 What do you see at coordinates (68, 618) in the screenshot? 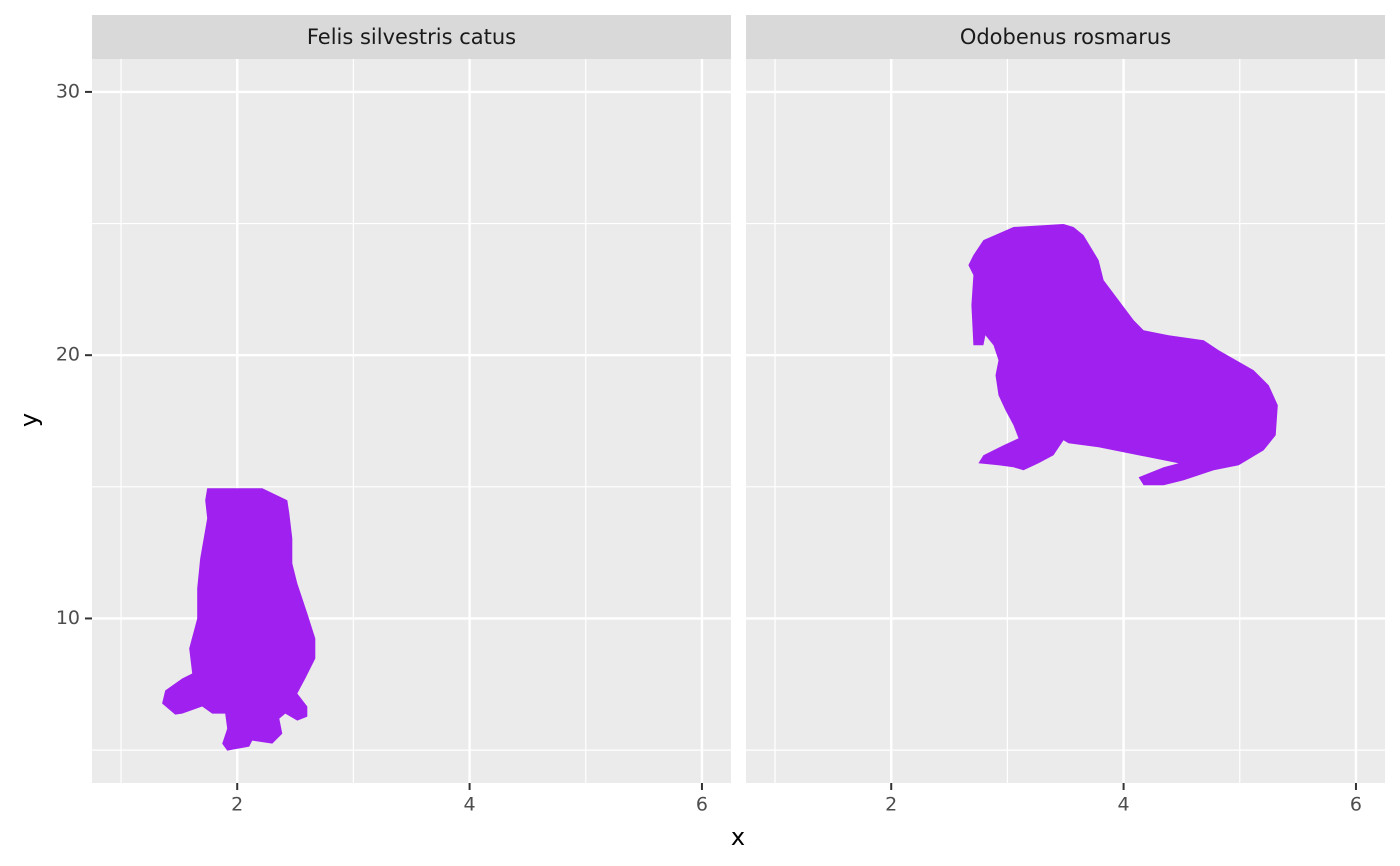
I see `y-tick-label: 10` at bounding box center [68, 618].